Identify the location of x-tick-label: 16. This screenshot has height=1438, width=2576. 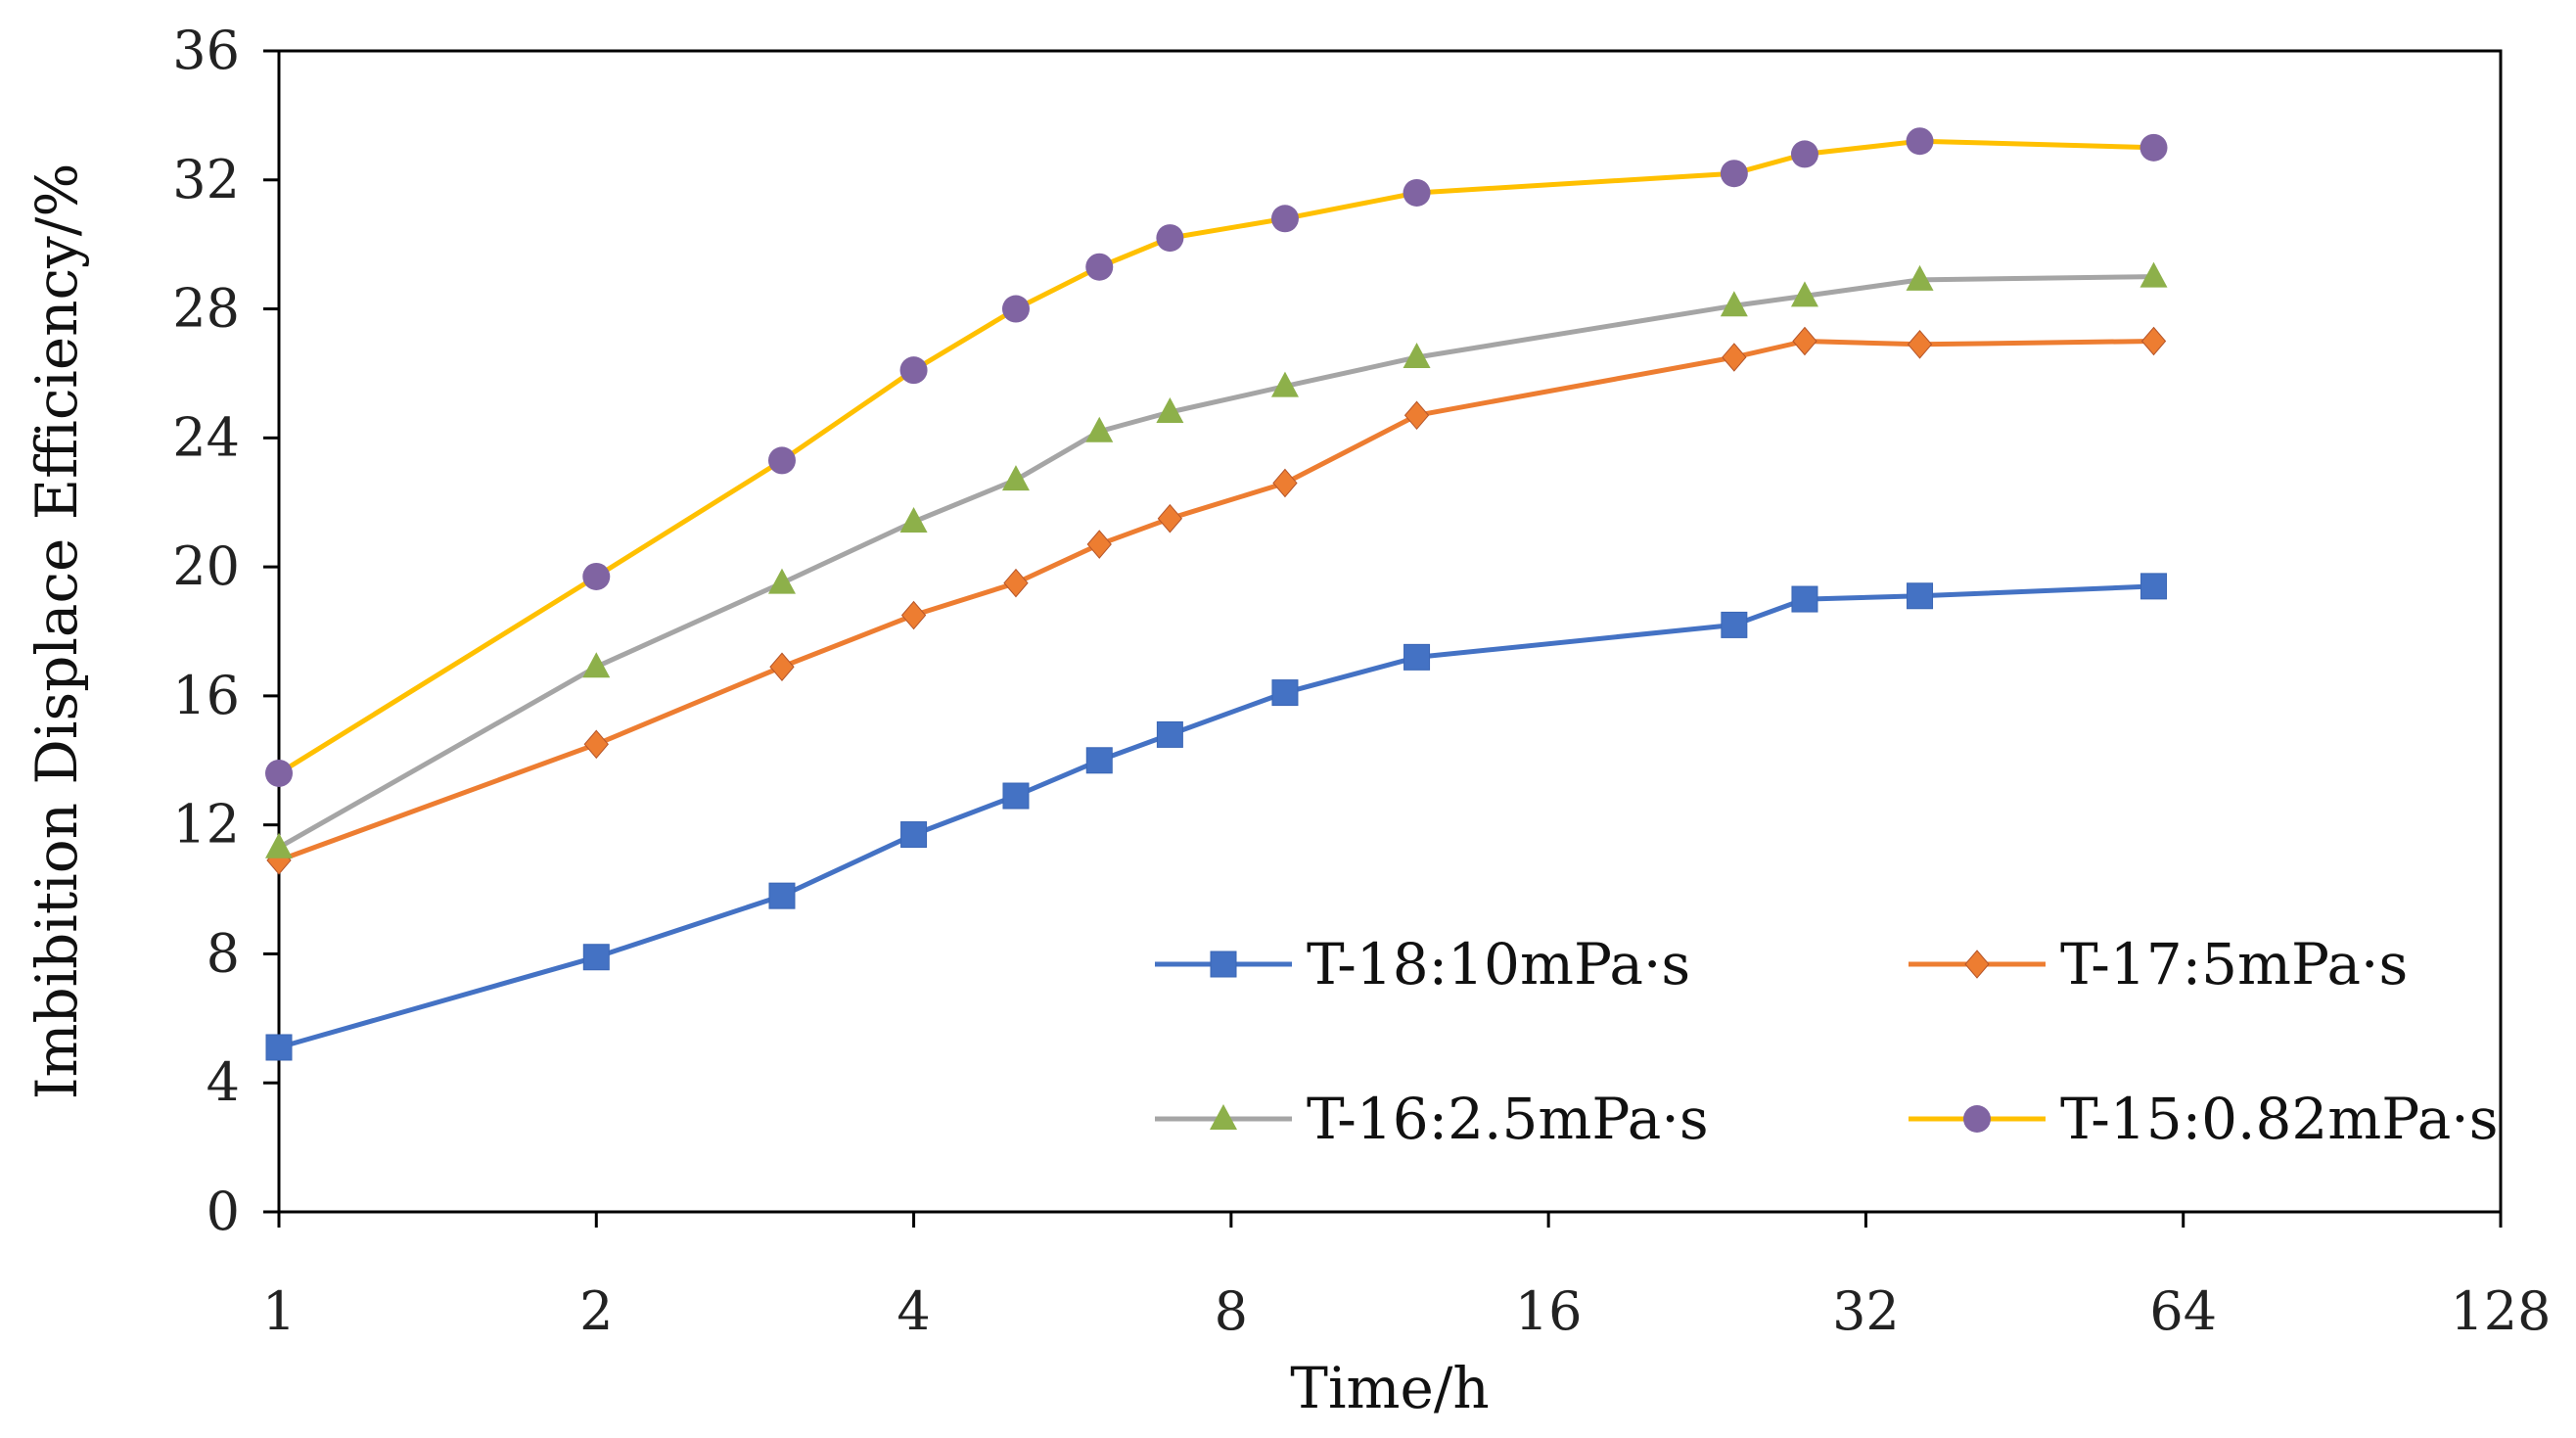
(1549, 1311).